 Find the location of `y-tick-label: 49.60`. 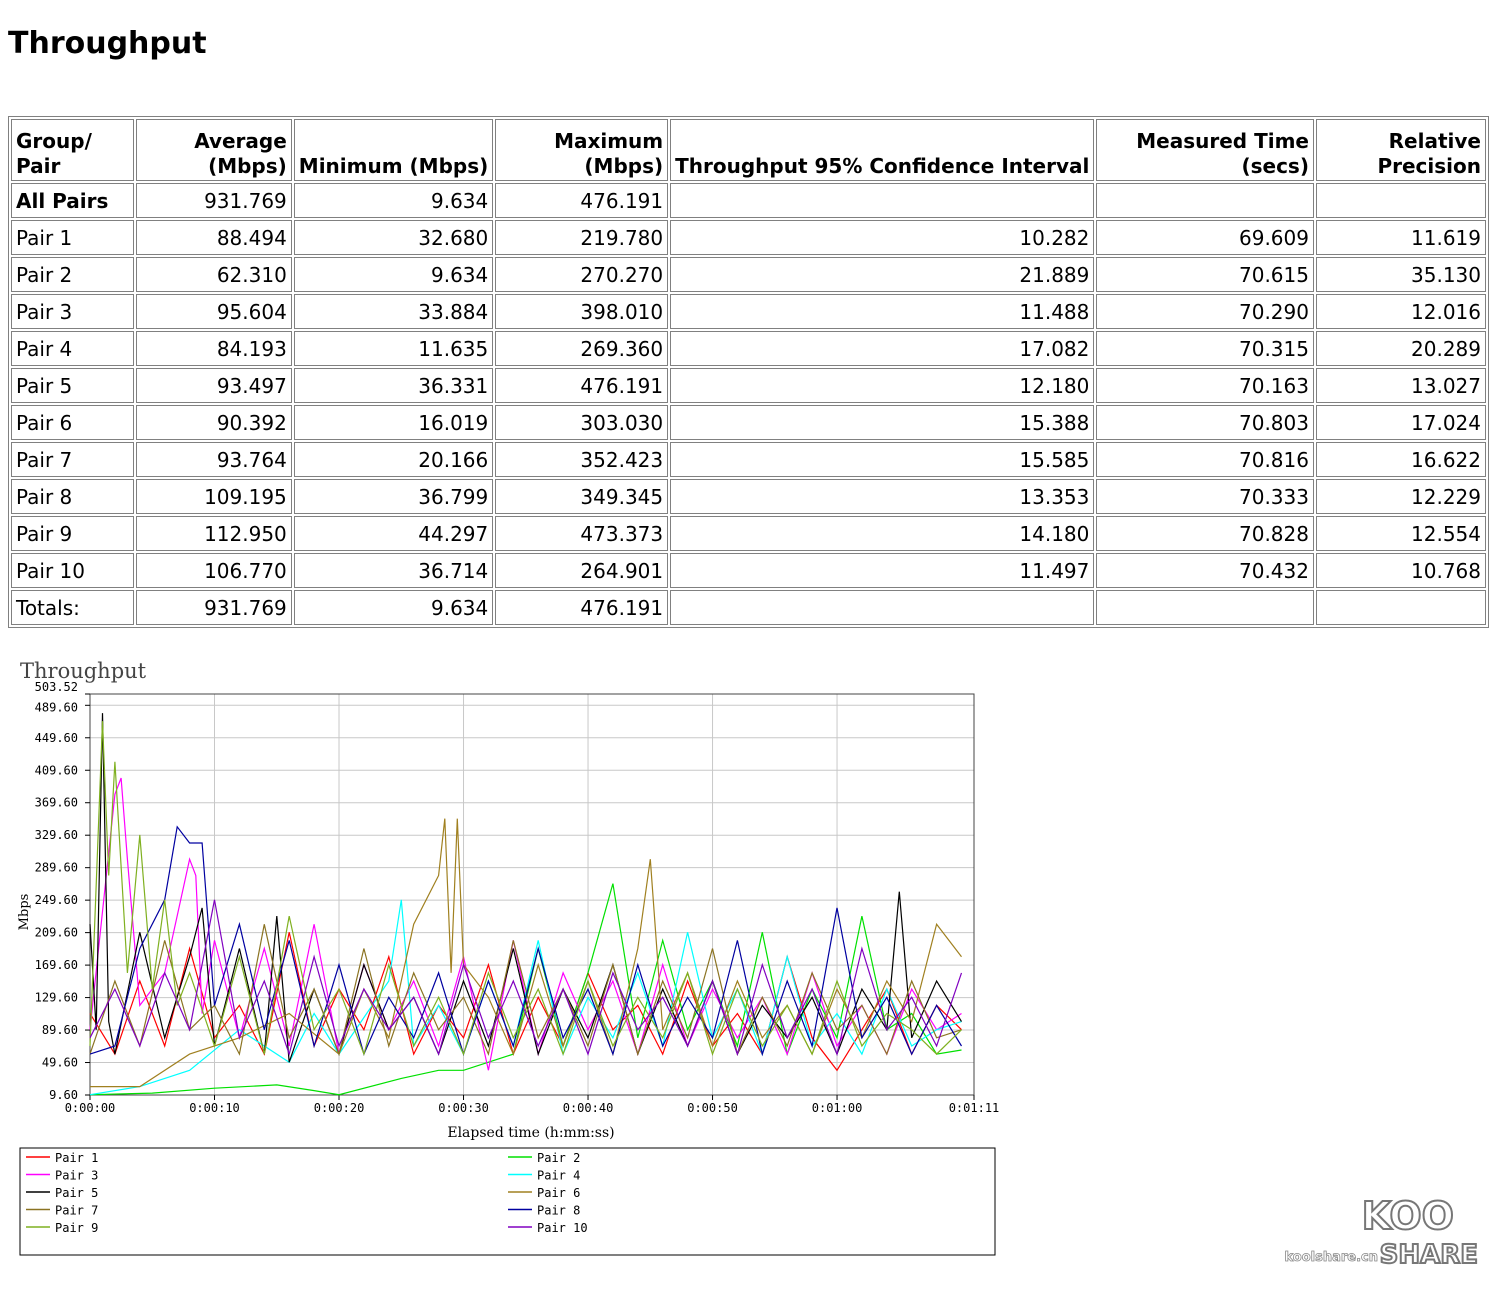

y-tick-label: 49.60 is located at coordinates (60, 1063).